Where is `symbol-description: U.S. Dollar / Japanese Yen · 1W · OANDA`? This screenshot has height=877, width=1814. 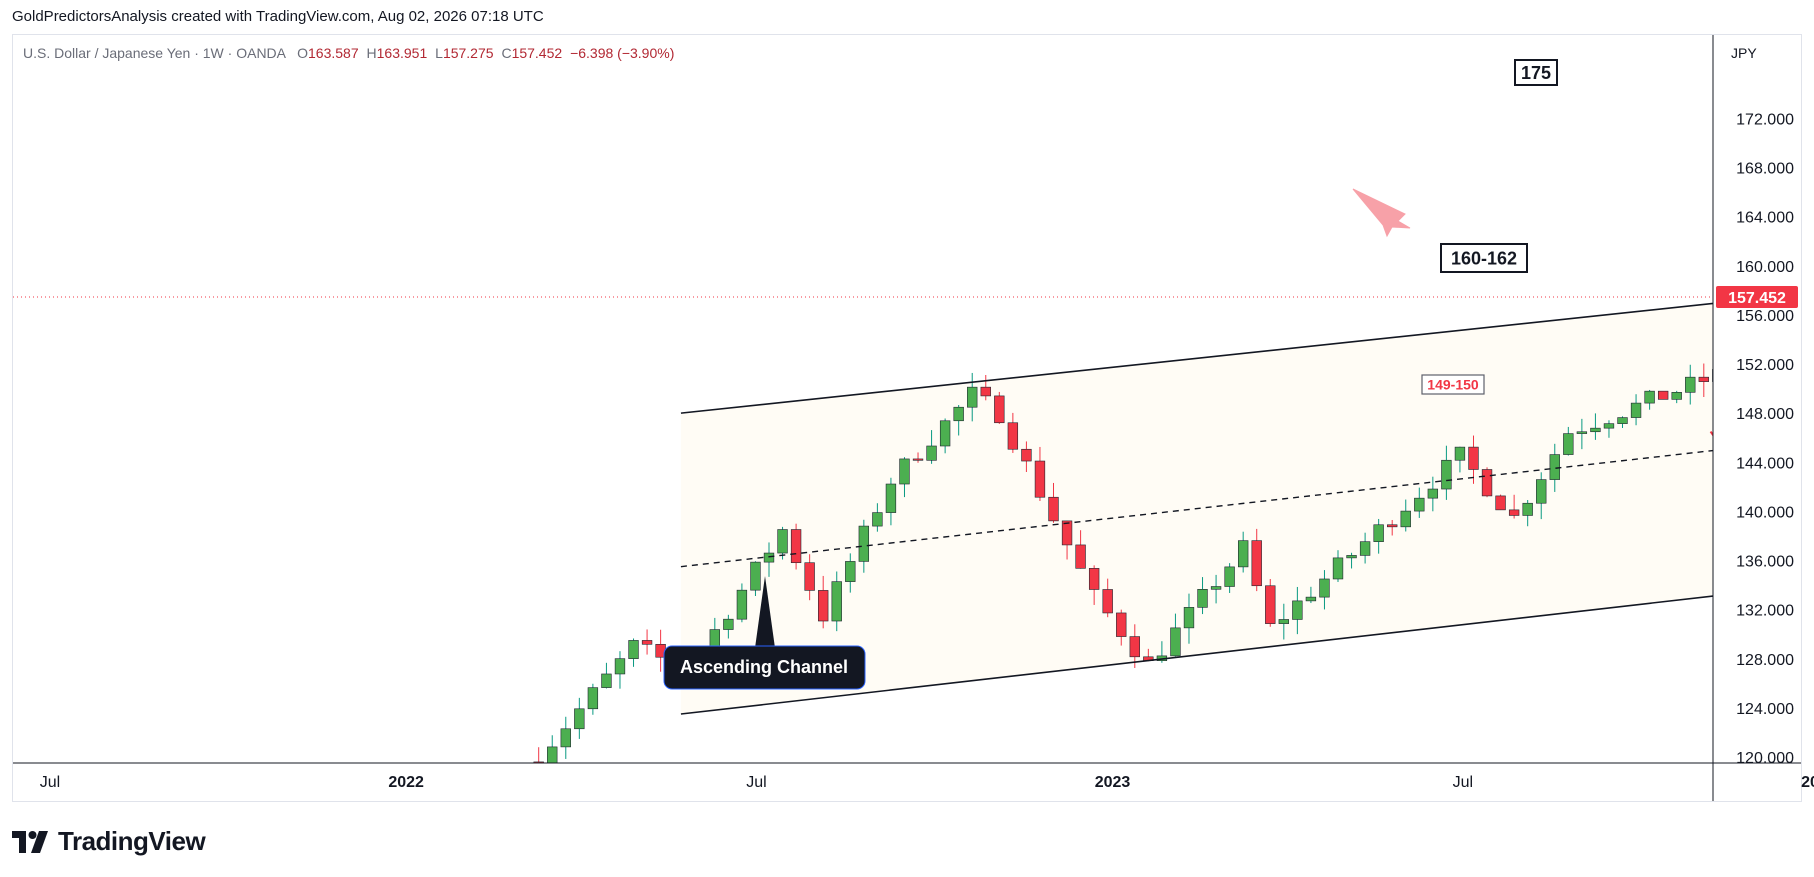
symbol-description: U.S. Dollar / Japanese Yen · 1W · OANDA is located at coordinates (154, 53).